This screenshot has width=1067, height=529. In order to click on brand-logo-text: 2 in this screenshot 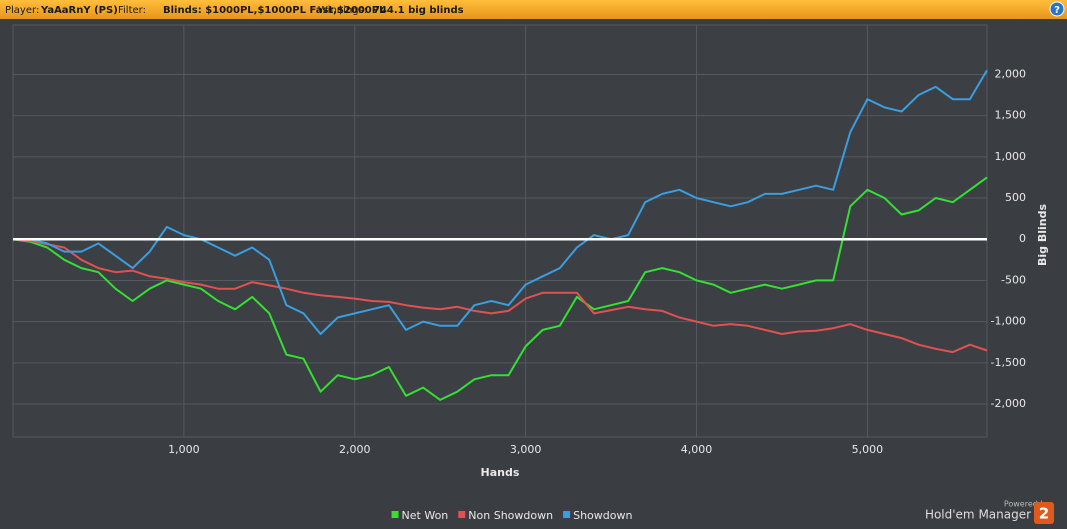, I will do `click(1044, 514)`.